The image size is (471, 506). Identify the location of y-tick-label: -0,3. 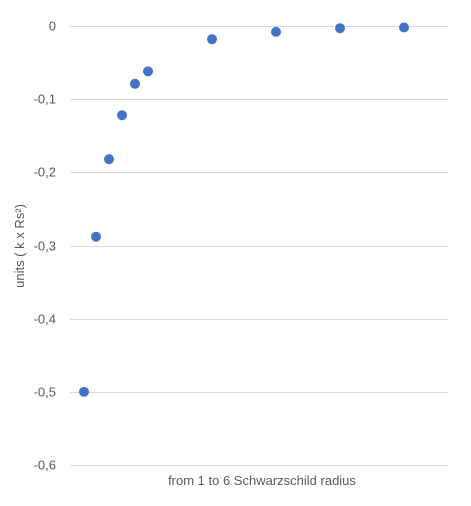
(45, 246).